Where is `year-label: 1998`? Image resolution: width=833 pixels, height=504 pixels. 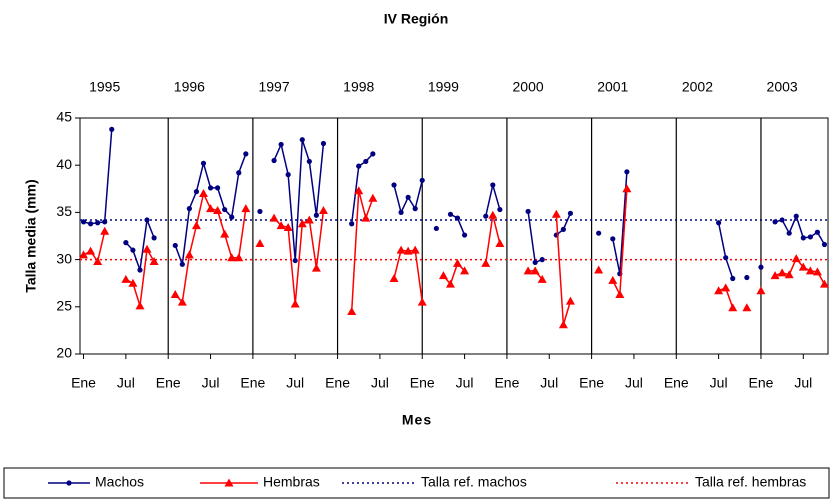 year-label: 1998 is located at coordinates (358, 87).